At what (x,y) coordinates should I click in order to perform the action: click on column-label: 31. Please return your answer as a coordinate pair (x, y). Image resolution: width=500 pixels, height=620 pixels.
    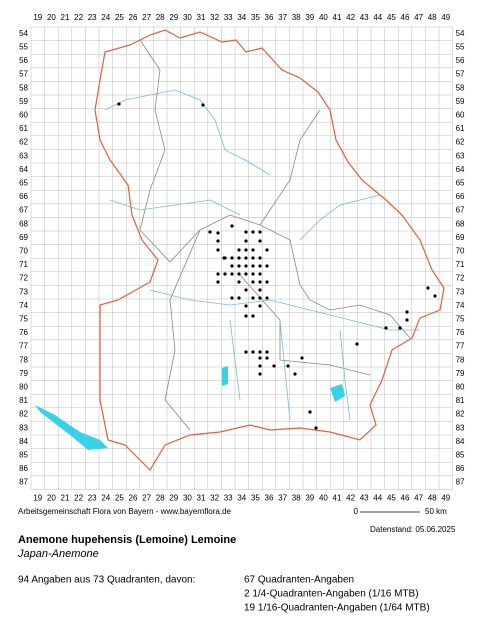
    Looking at the image, I should click on (201, 17).